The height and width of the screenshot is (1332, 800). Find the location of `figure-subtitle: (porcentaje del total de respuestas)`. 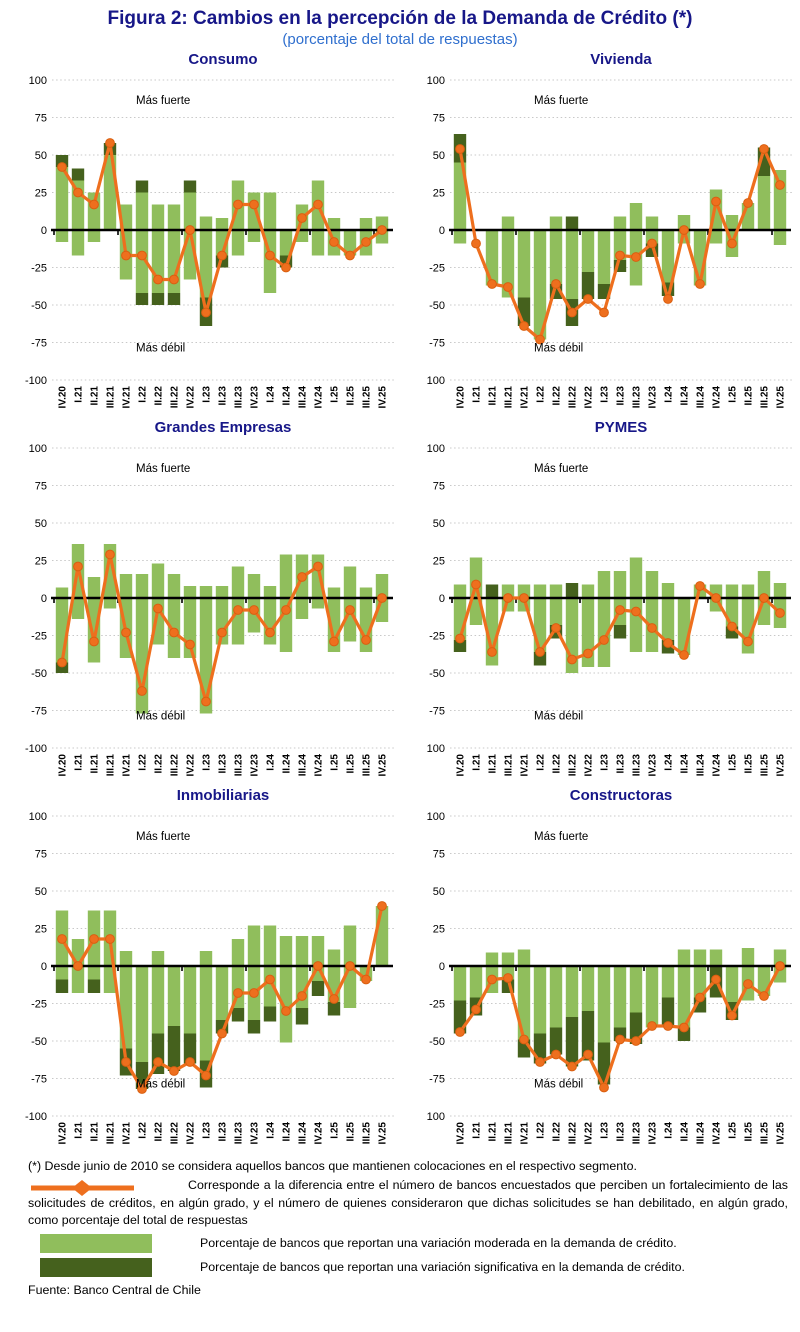

figure-subtitle: (porcentaje del total de respuestas) is located at coordinates (400, 39).